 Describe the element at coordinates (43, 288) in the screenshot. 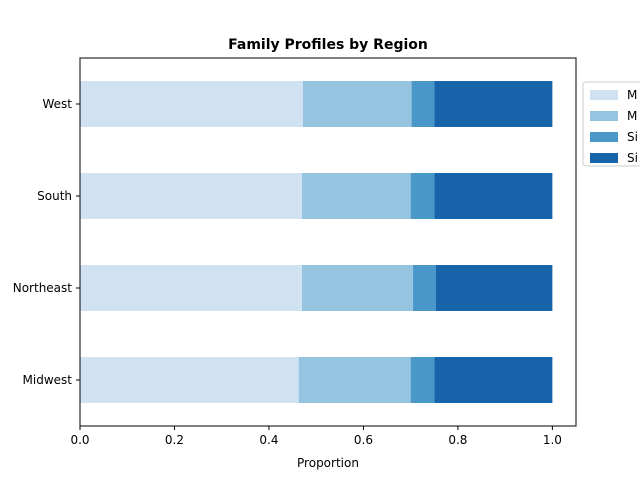

I see `y-tick-label: Northeast` at that location.